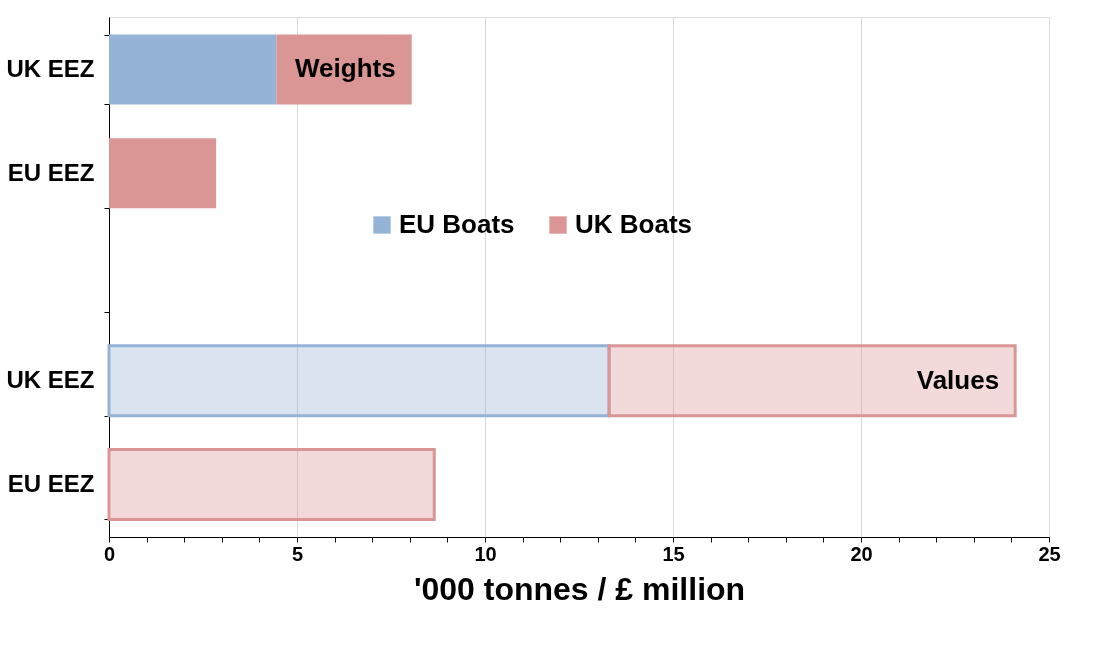 The image size is (1115, 645). I want to click on x-axis-title: '000 tonnes / £ million, so click(579, 588).